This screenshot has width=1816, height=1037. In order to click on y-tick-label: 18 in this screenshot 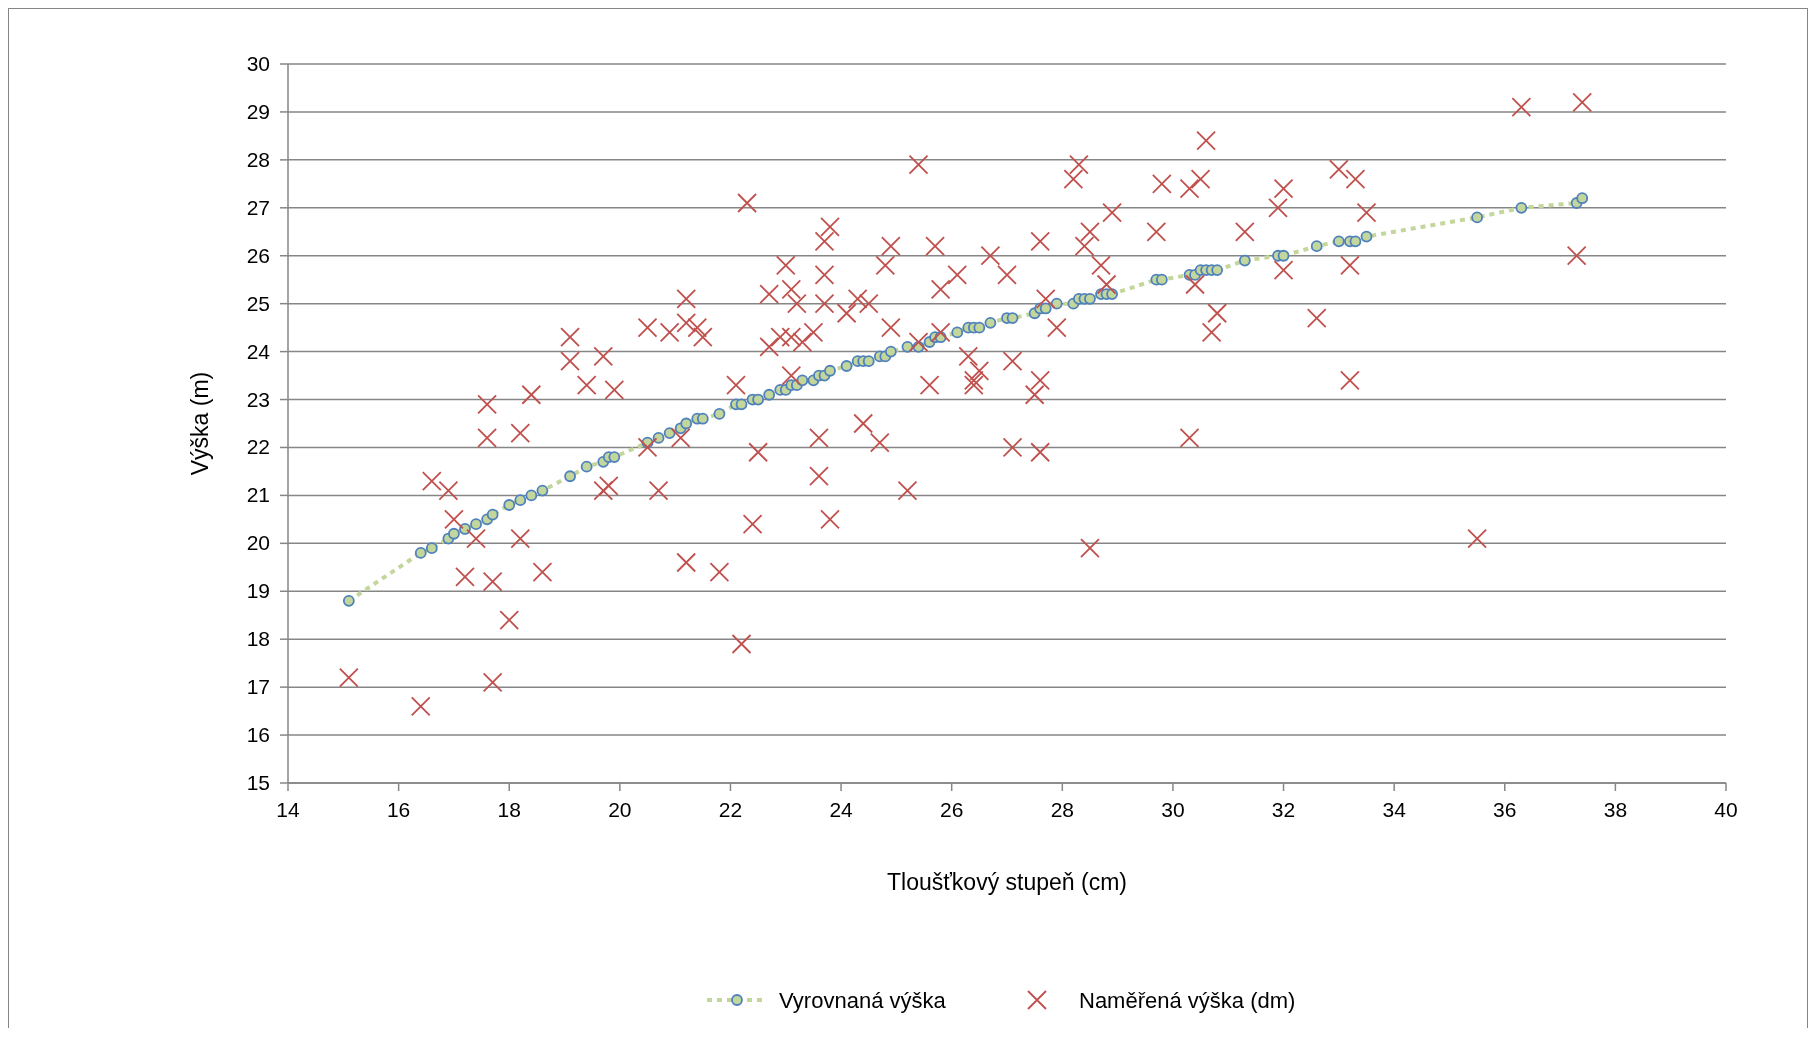, I will do `click(258, 639)`.